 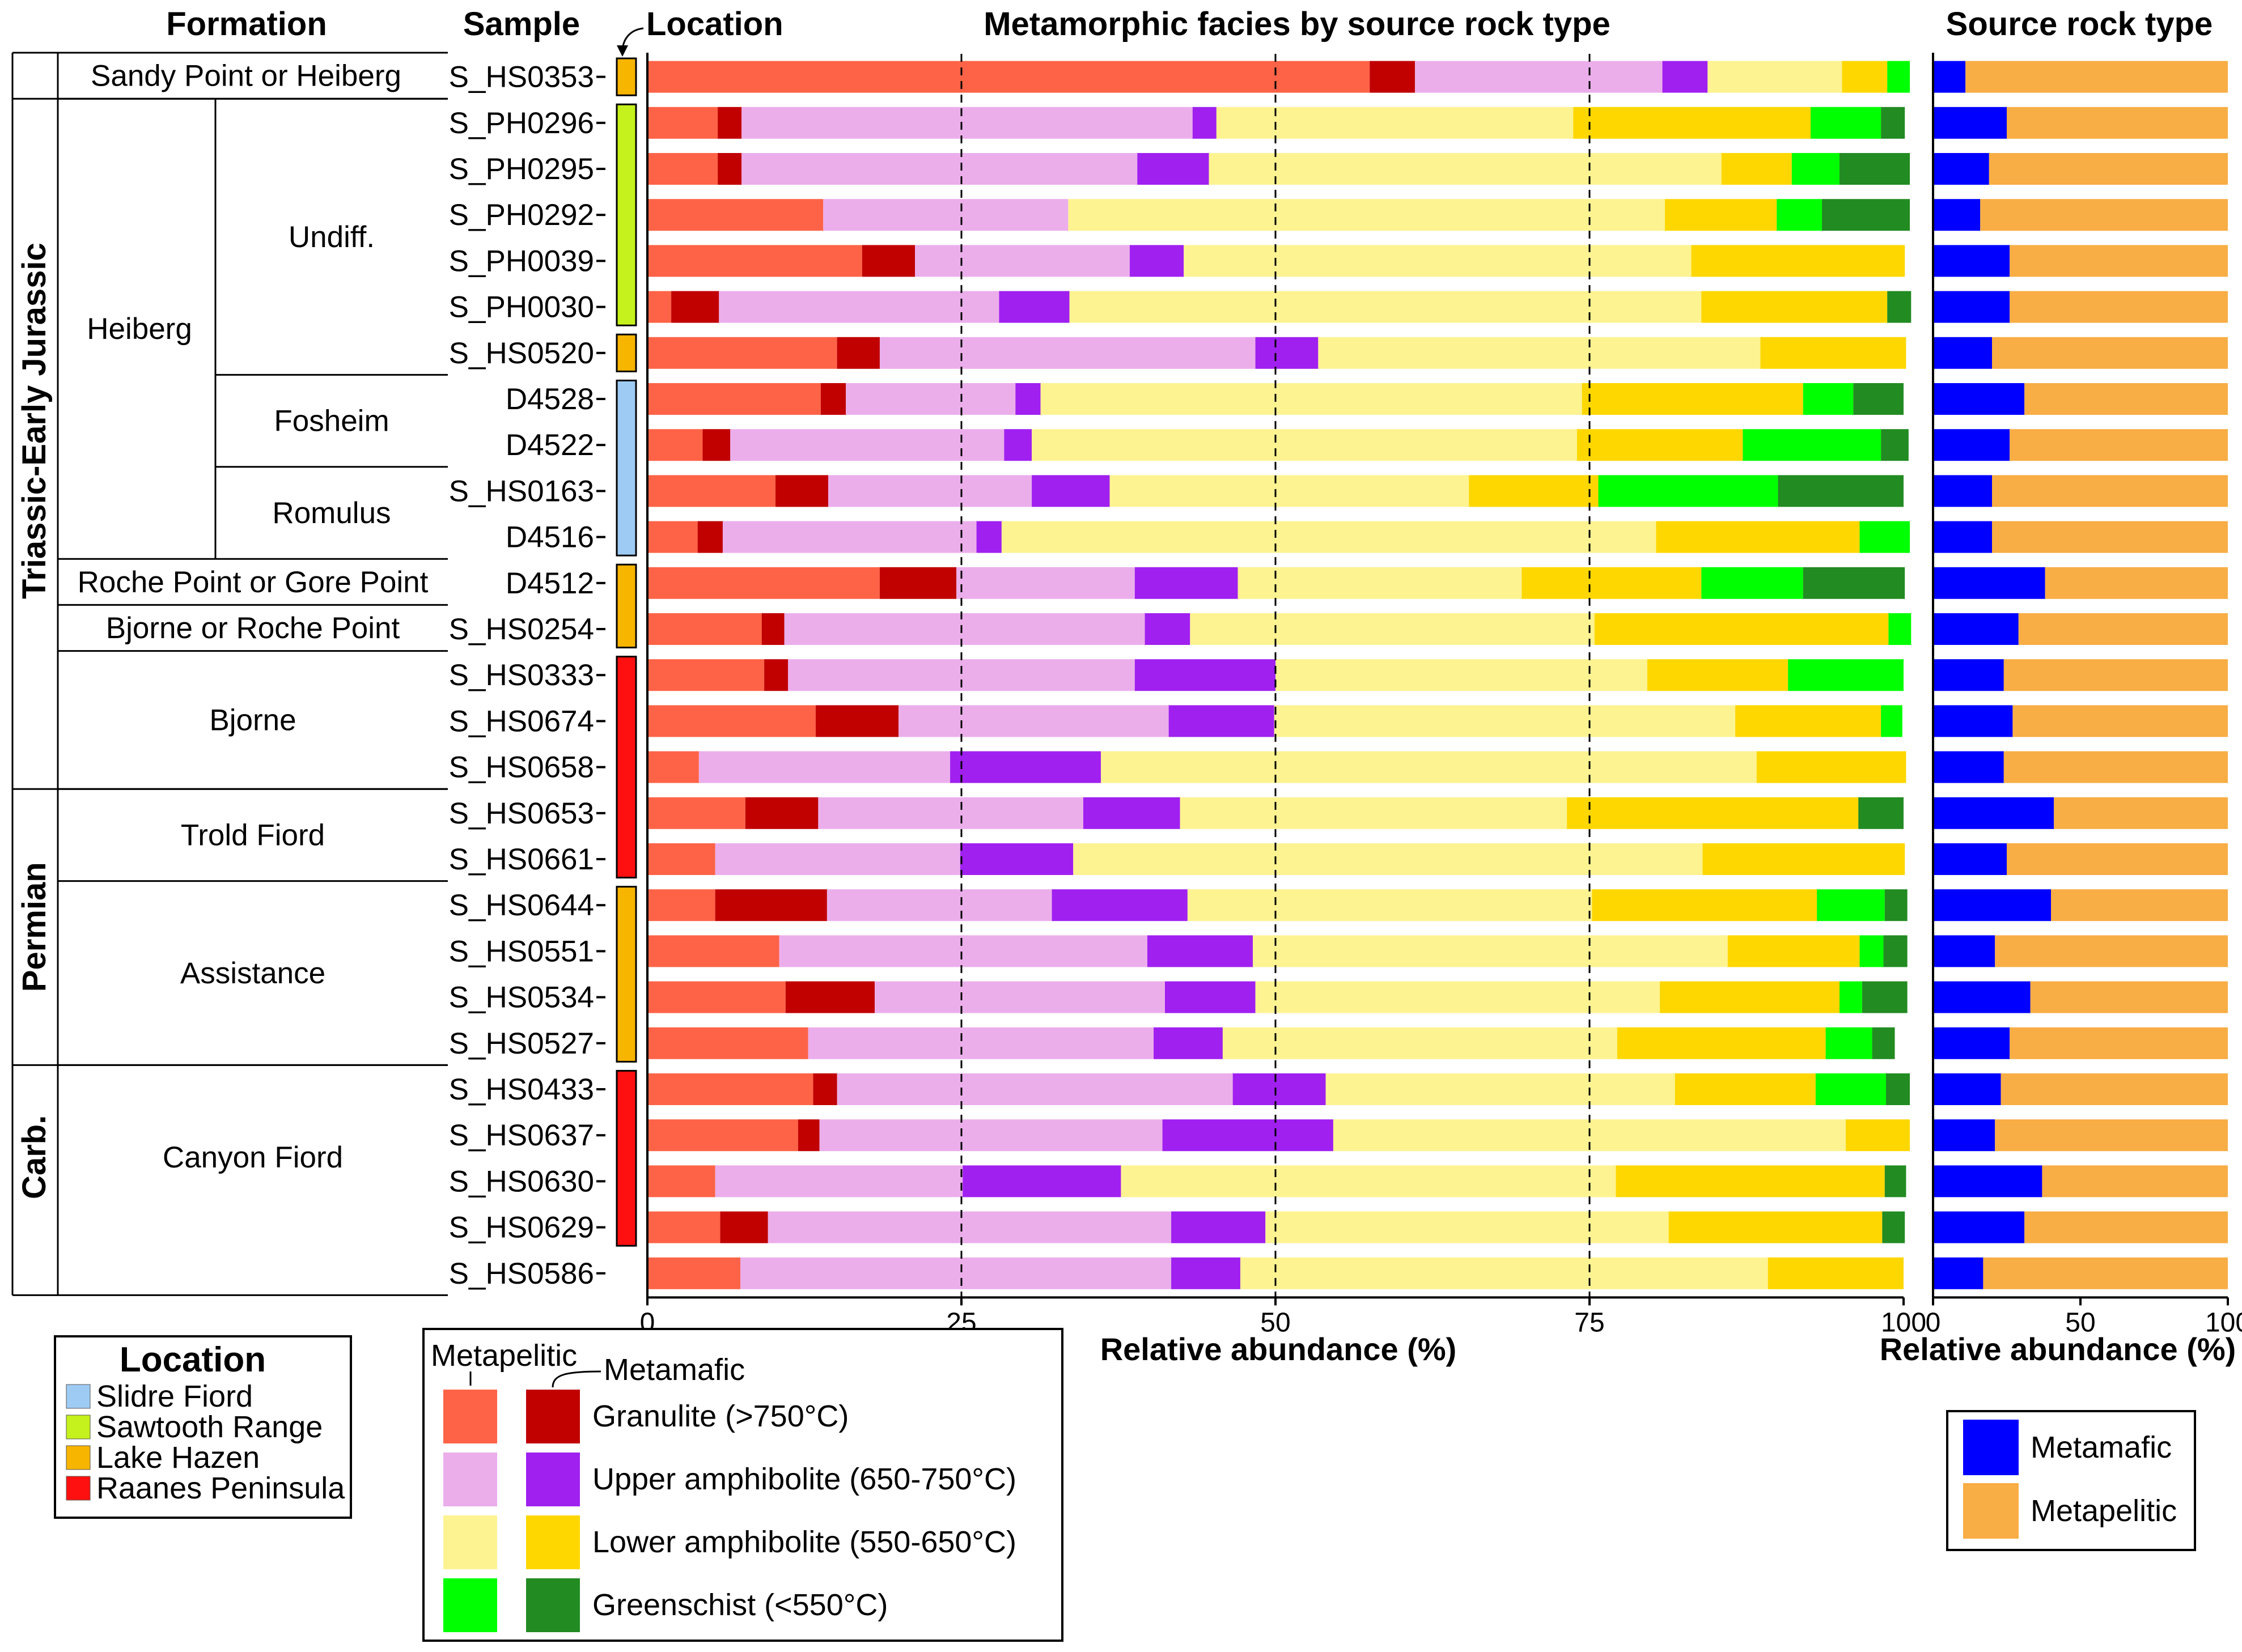 I want to click on bar-s_hs0534-upper-amph-pelitic, so click(x=1020, y=997).